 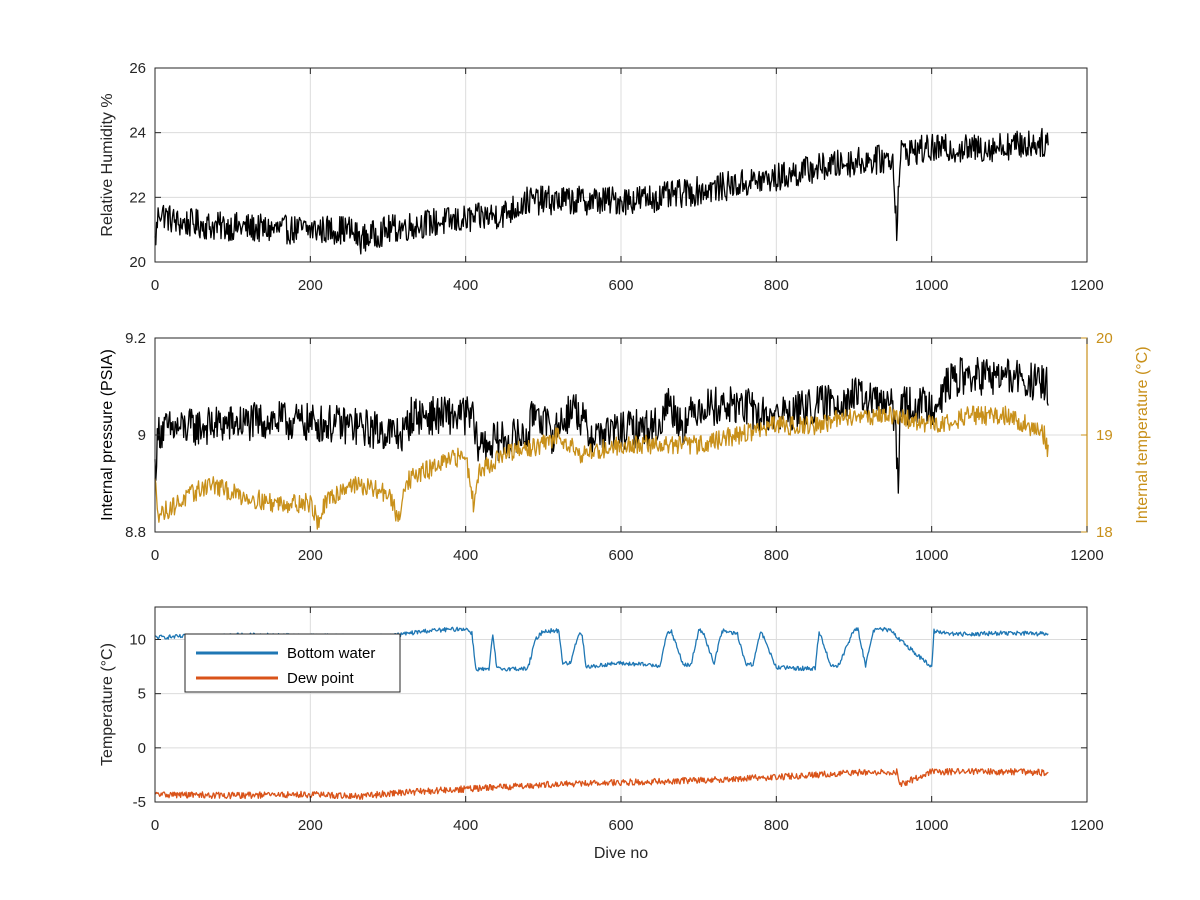 I want to click on y-tick-label: 24, so click(x=137, y=133).